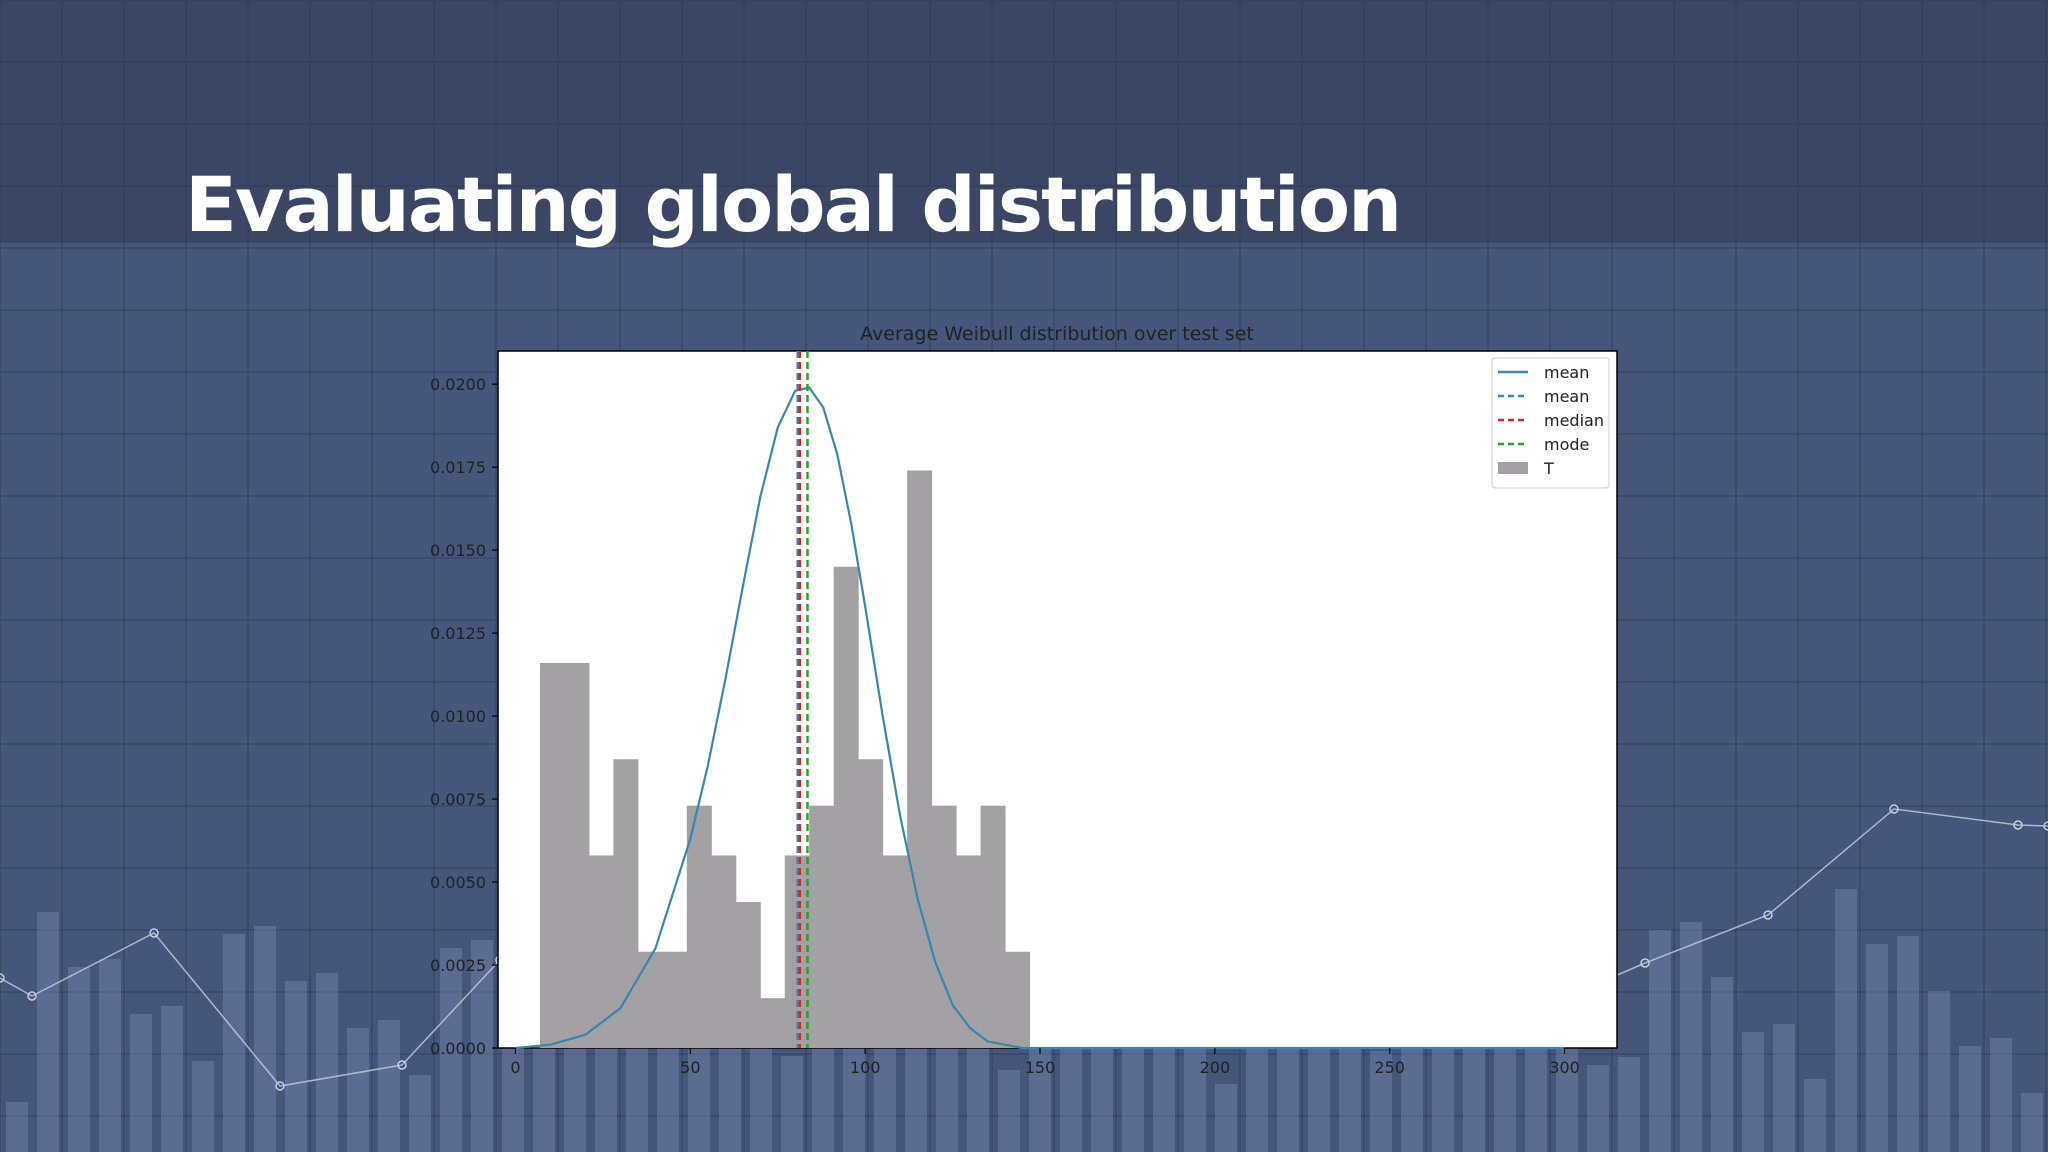  Describe the element at coordinates (1389, 1067) in the screenshot. I see `x-tick-label: 250` at that location.